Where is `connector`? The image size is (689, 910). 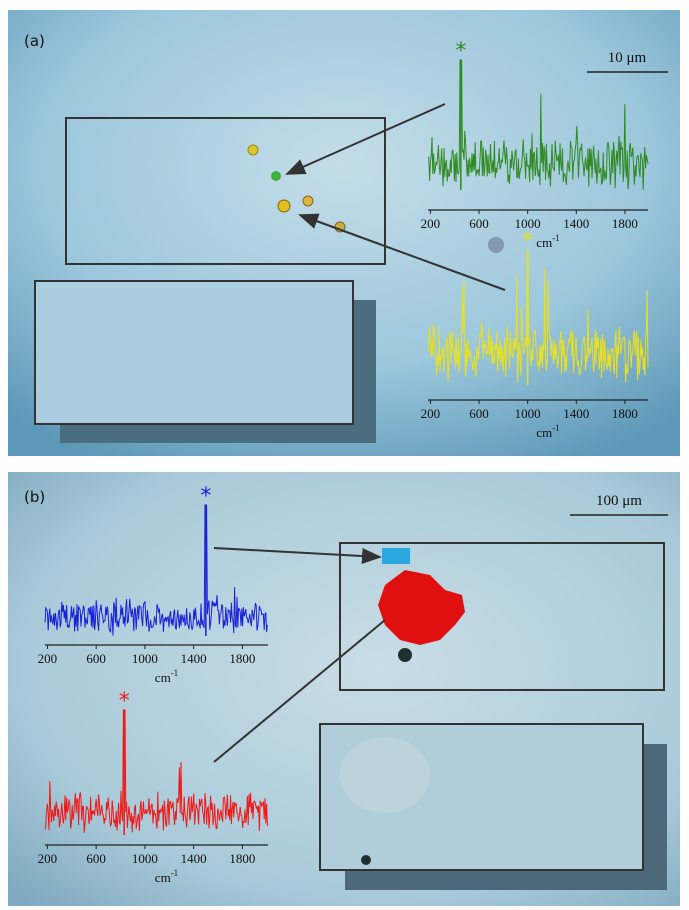 connector is located at coordinates (299, 691).